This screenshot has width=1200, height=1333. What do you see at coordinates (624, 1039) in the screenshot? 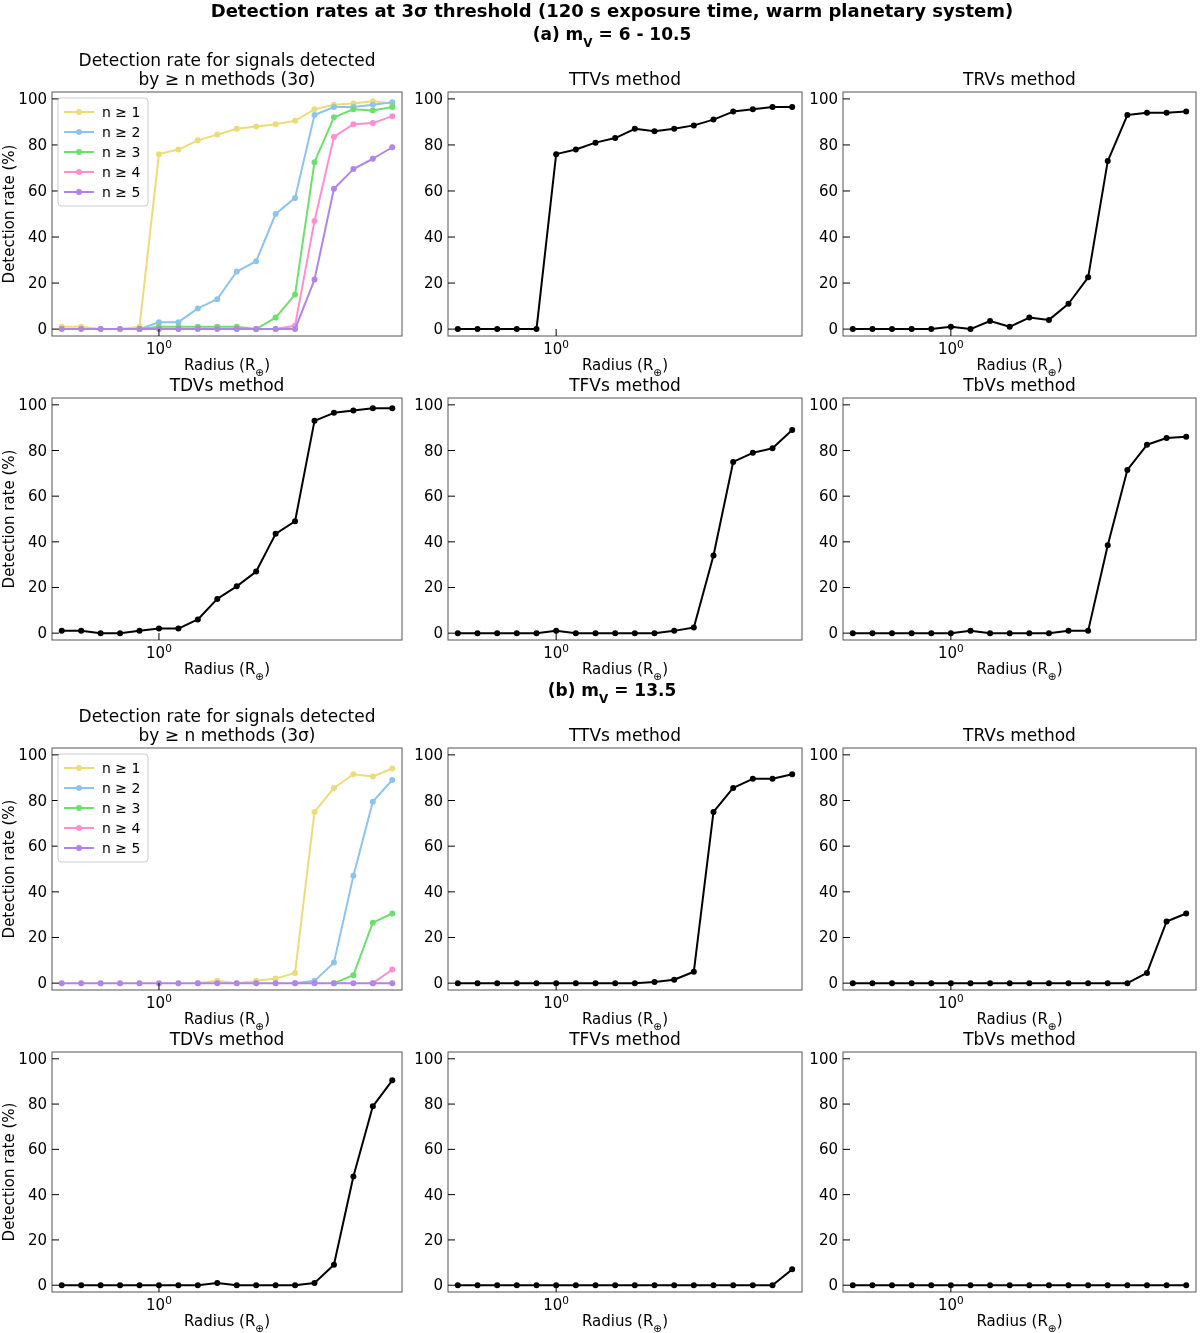
I see `chart-title: TFVs method` at bounding box center [624, 1039].